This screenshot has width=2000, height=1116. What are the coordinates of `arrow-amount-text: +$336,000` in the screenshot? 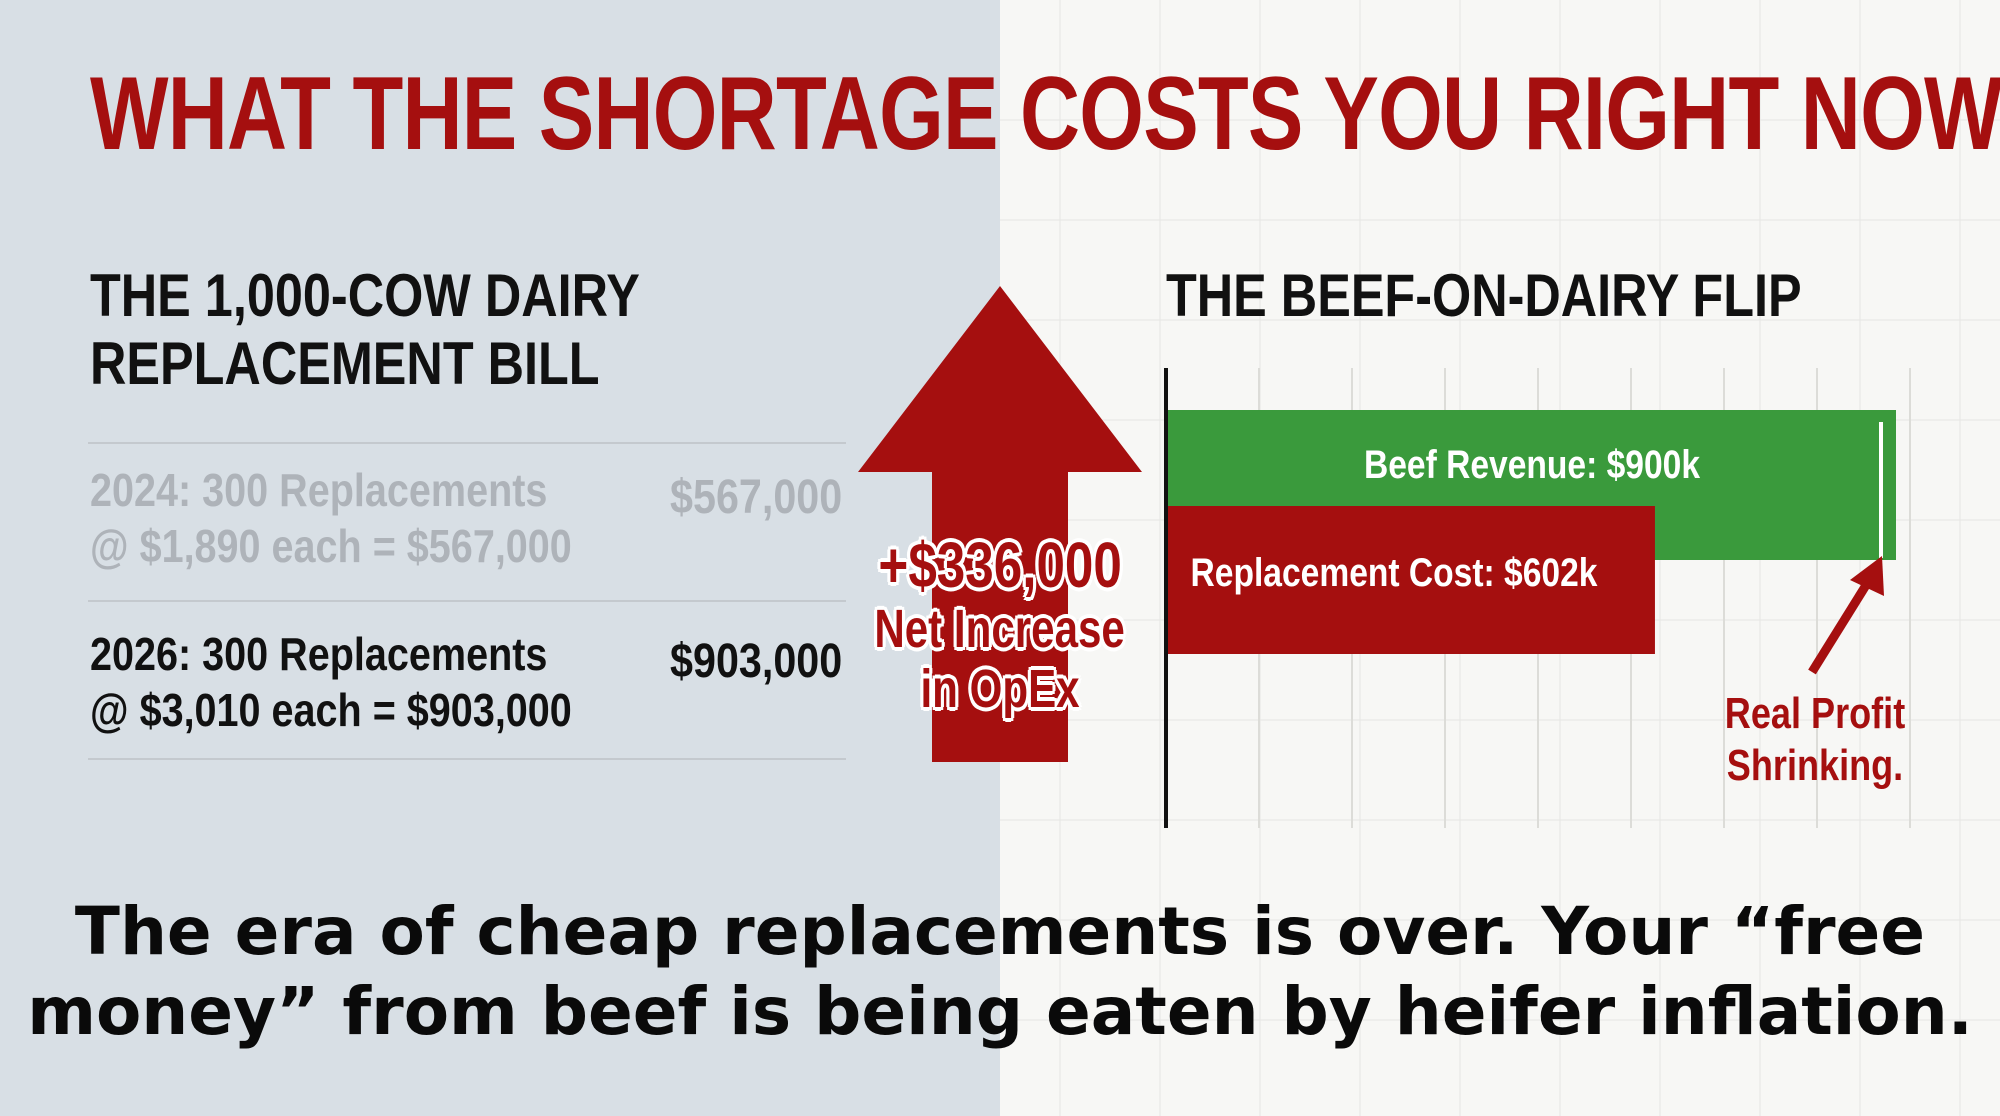 It's located at (1000, 565).